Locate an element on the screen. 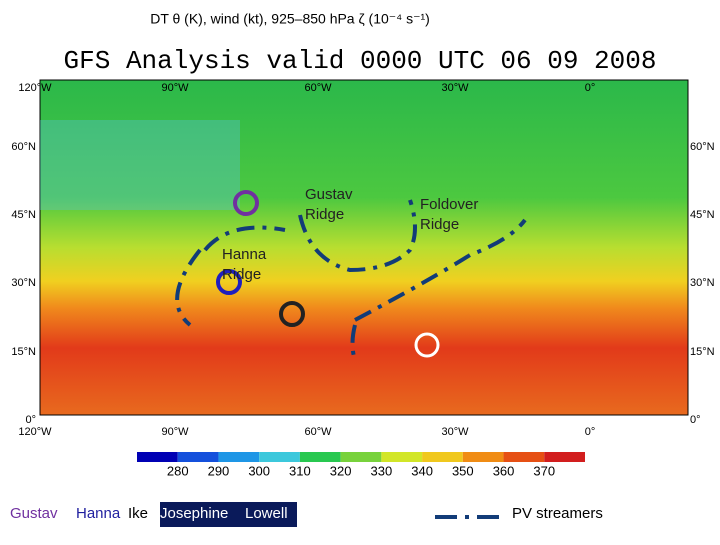 This screenshot has height=545, width=720. colorbar-label: 280 is located at coordinates (178, 470).